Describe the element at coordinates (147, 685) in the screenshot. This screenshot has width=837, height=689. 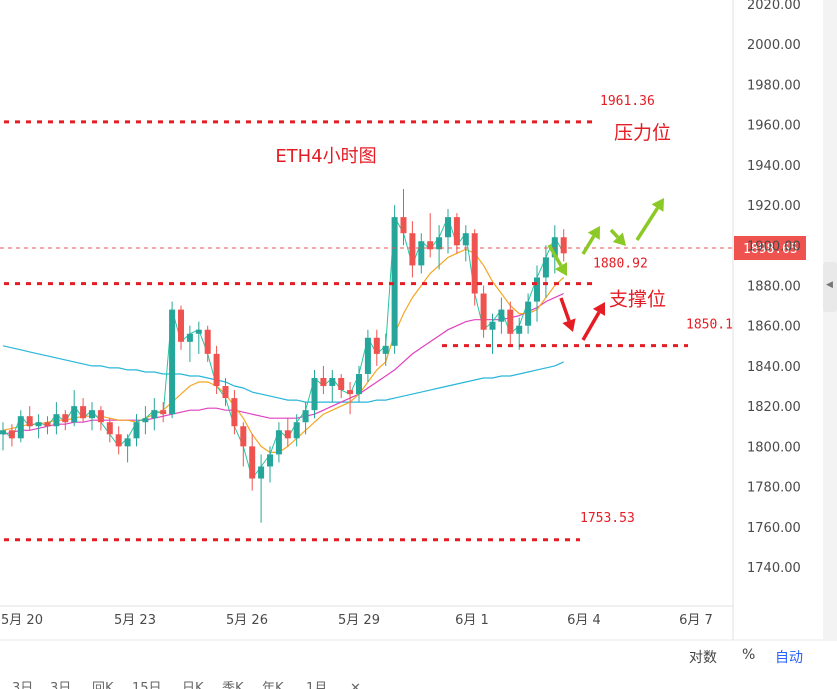
I see `interval-tab: 15日` at that location.